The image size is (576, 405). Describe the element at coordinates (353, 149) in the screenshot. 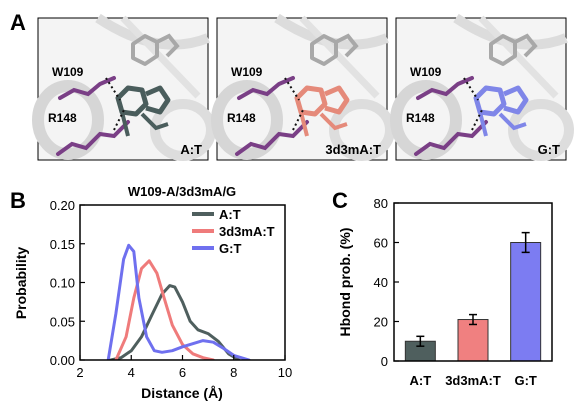

I see `pair-label: 3d3mA:T` at that location.